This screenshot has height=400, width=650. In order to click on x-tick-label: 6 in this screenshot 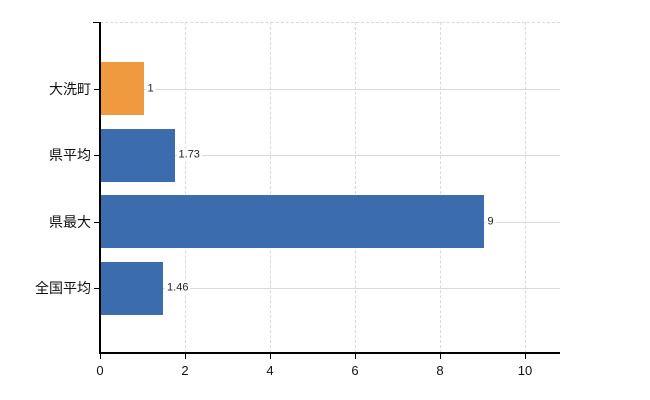, I will do `click(355, 370)`.